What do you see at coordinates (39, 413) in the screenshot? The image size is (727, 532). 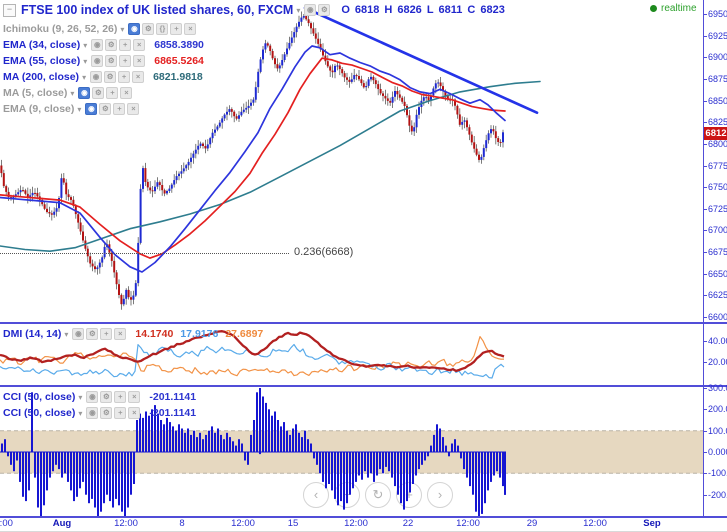 I see `indicator-label: CCI (50, close)` at bounding box center [39, 413].